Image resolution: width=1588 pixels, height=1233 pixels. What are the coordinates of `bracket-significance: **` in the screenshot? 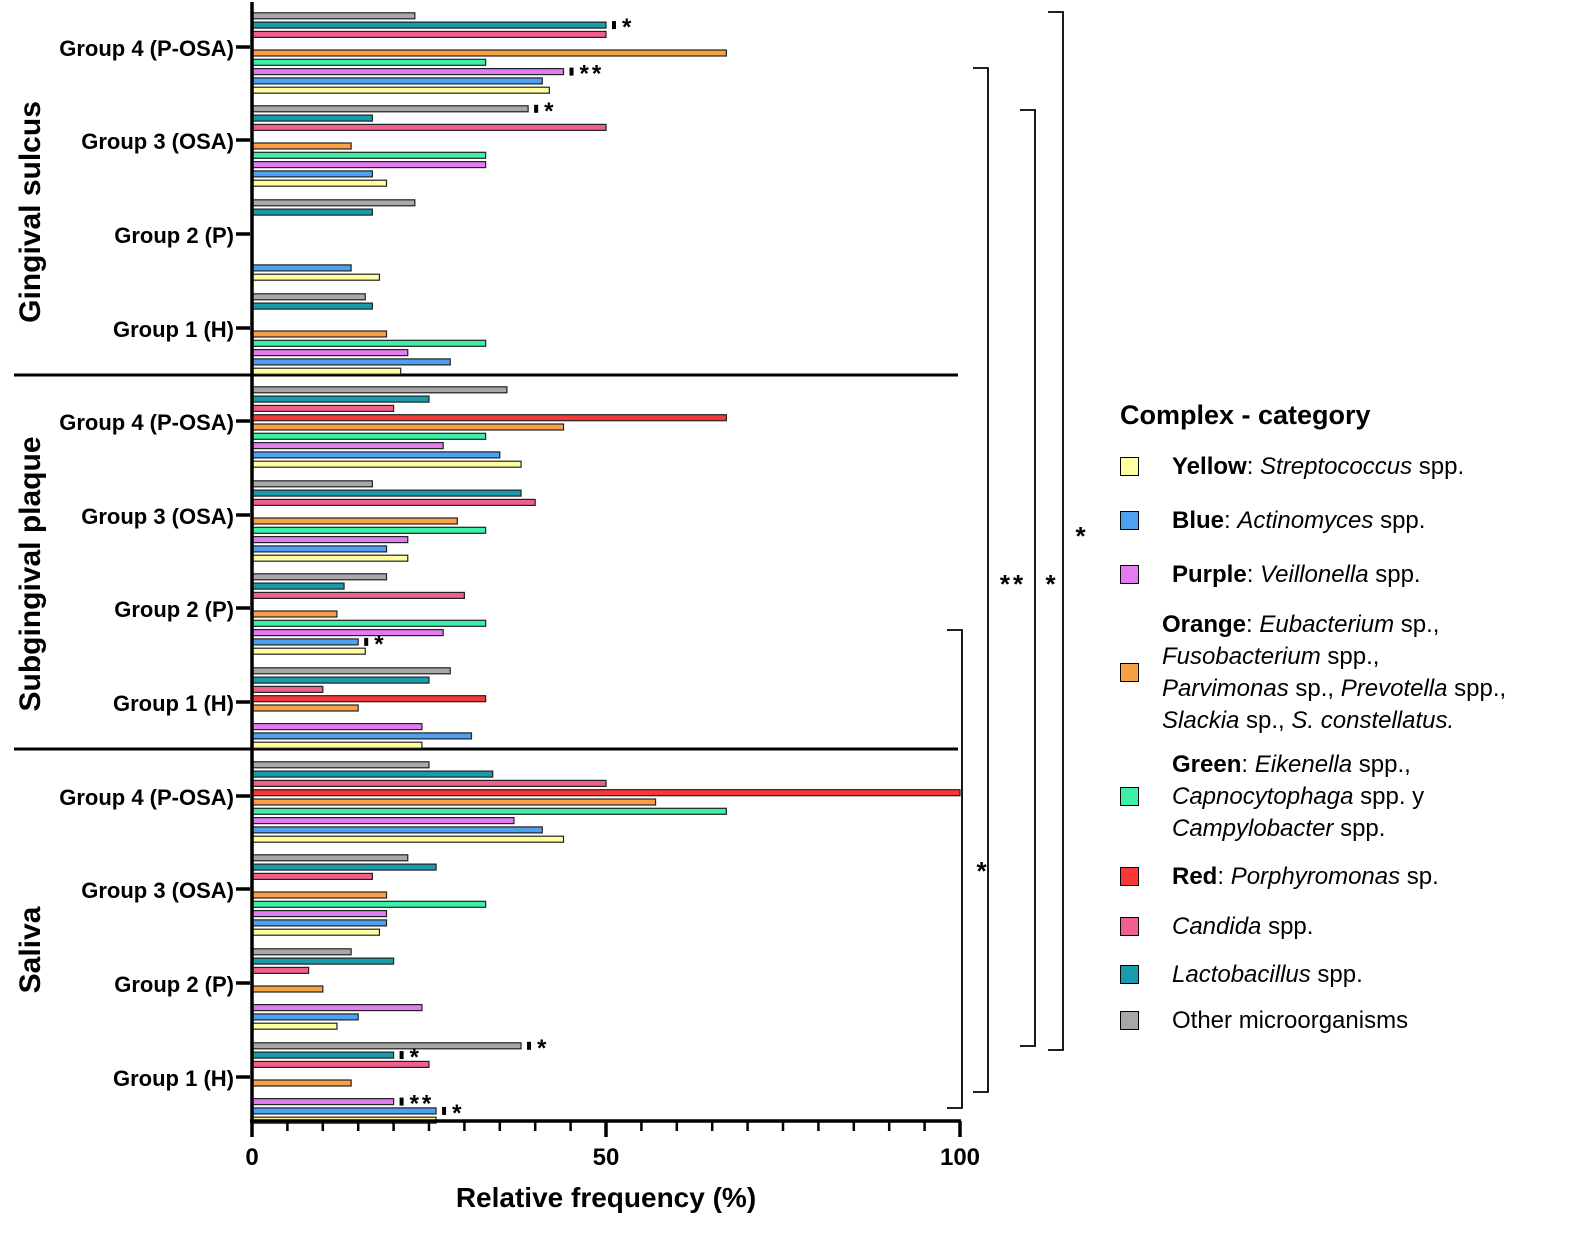 It's located at (1013, 584).